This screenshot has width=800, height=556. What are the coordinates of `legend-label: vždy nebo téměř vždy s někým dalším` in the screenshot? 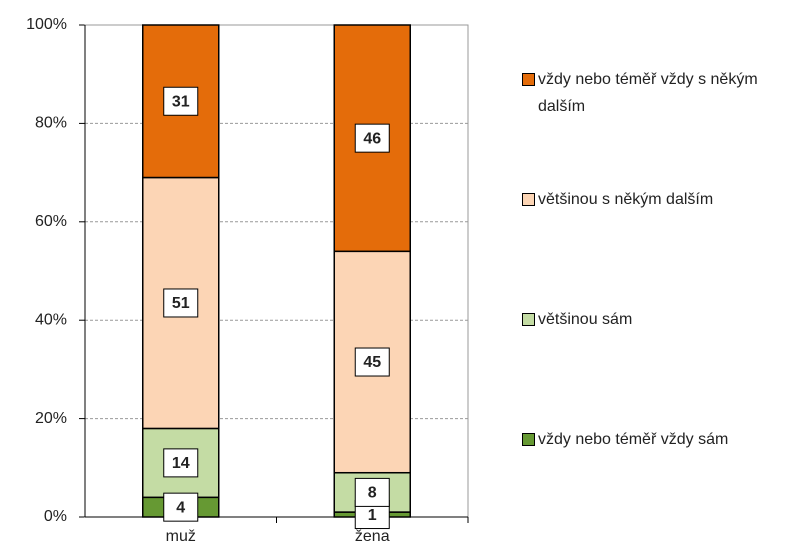 It's located at (648, 93).